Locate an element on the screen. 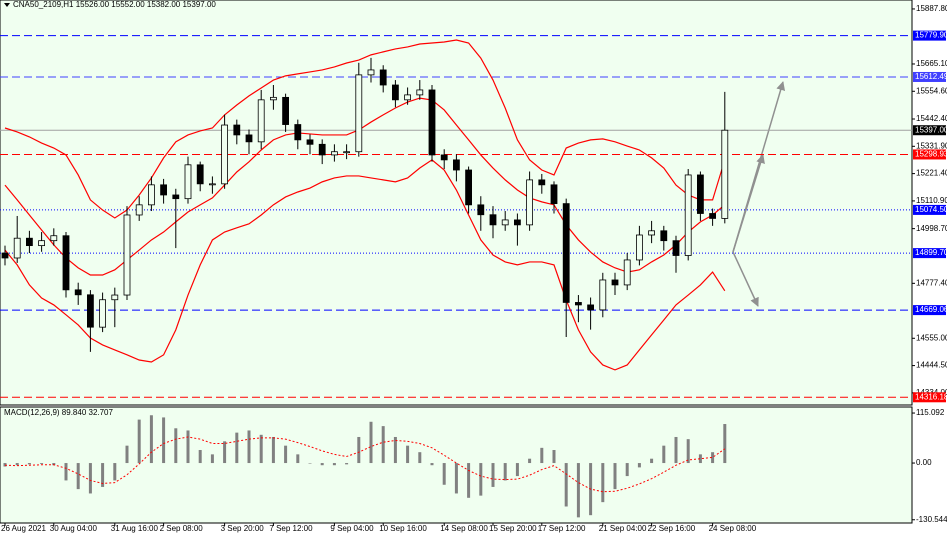 This screenshot has height=535, width=947. y-tick-label: 15331.90 is located at coordinates (931, 145).